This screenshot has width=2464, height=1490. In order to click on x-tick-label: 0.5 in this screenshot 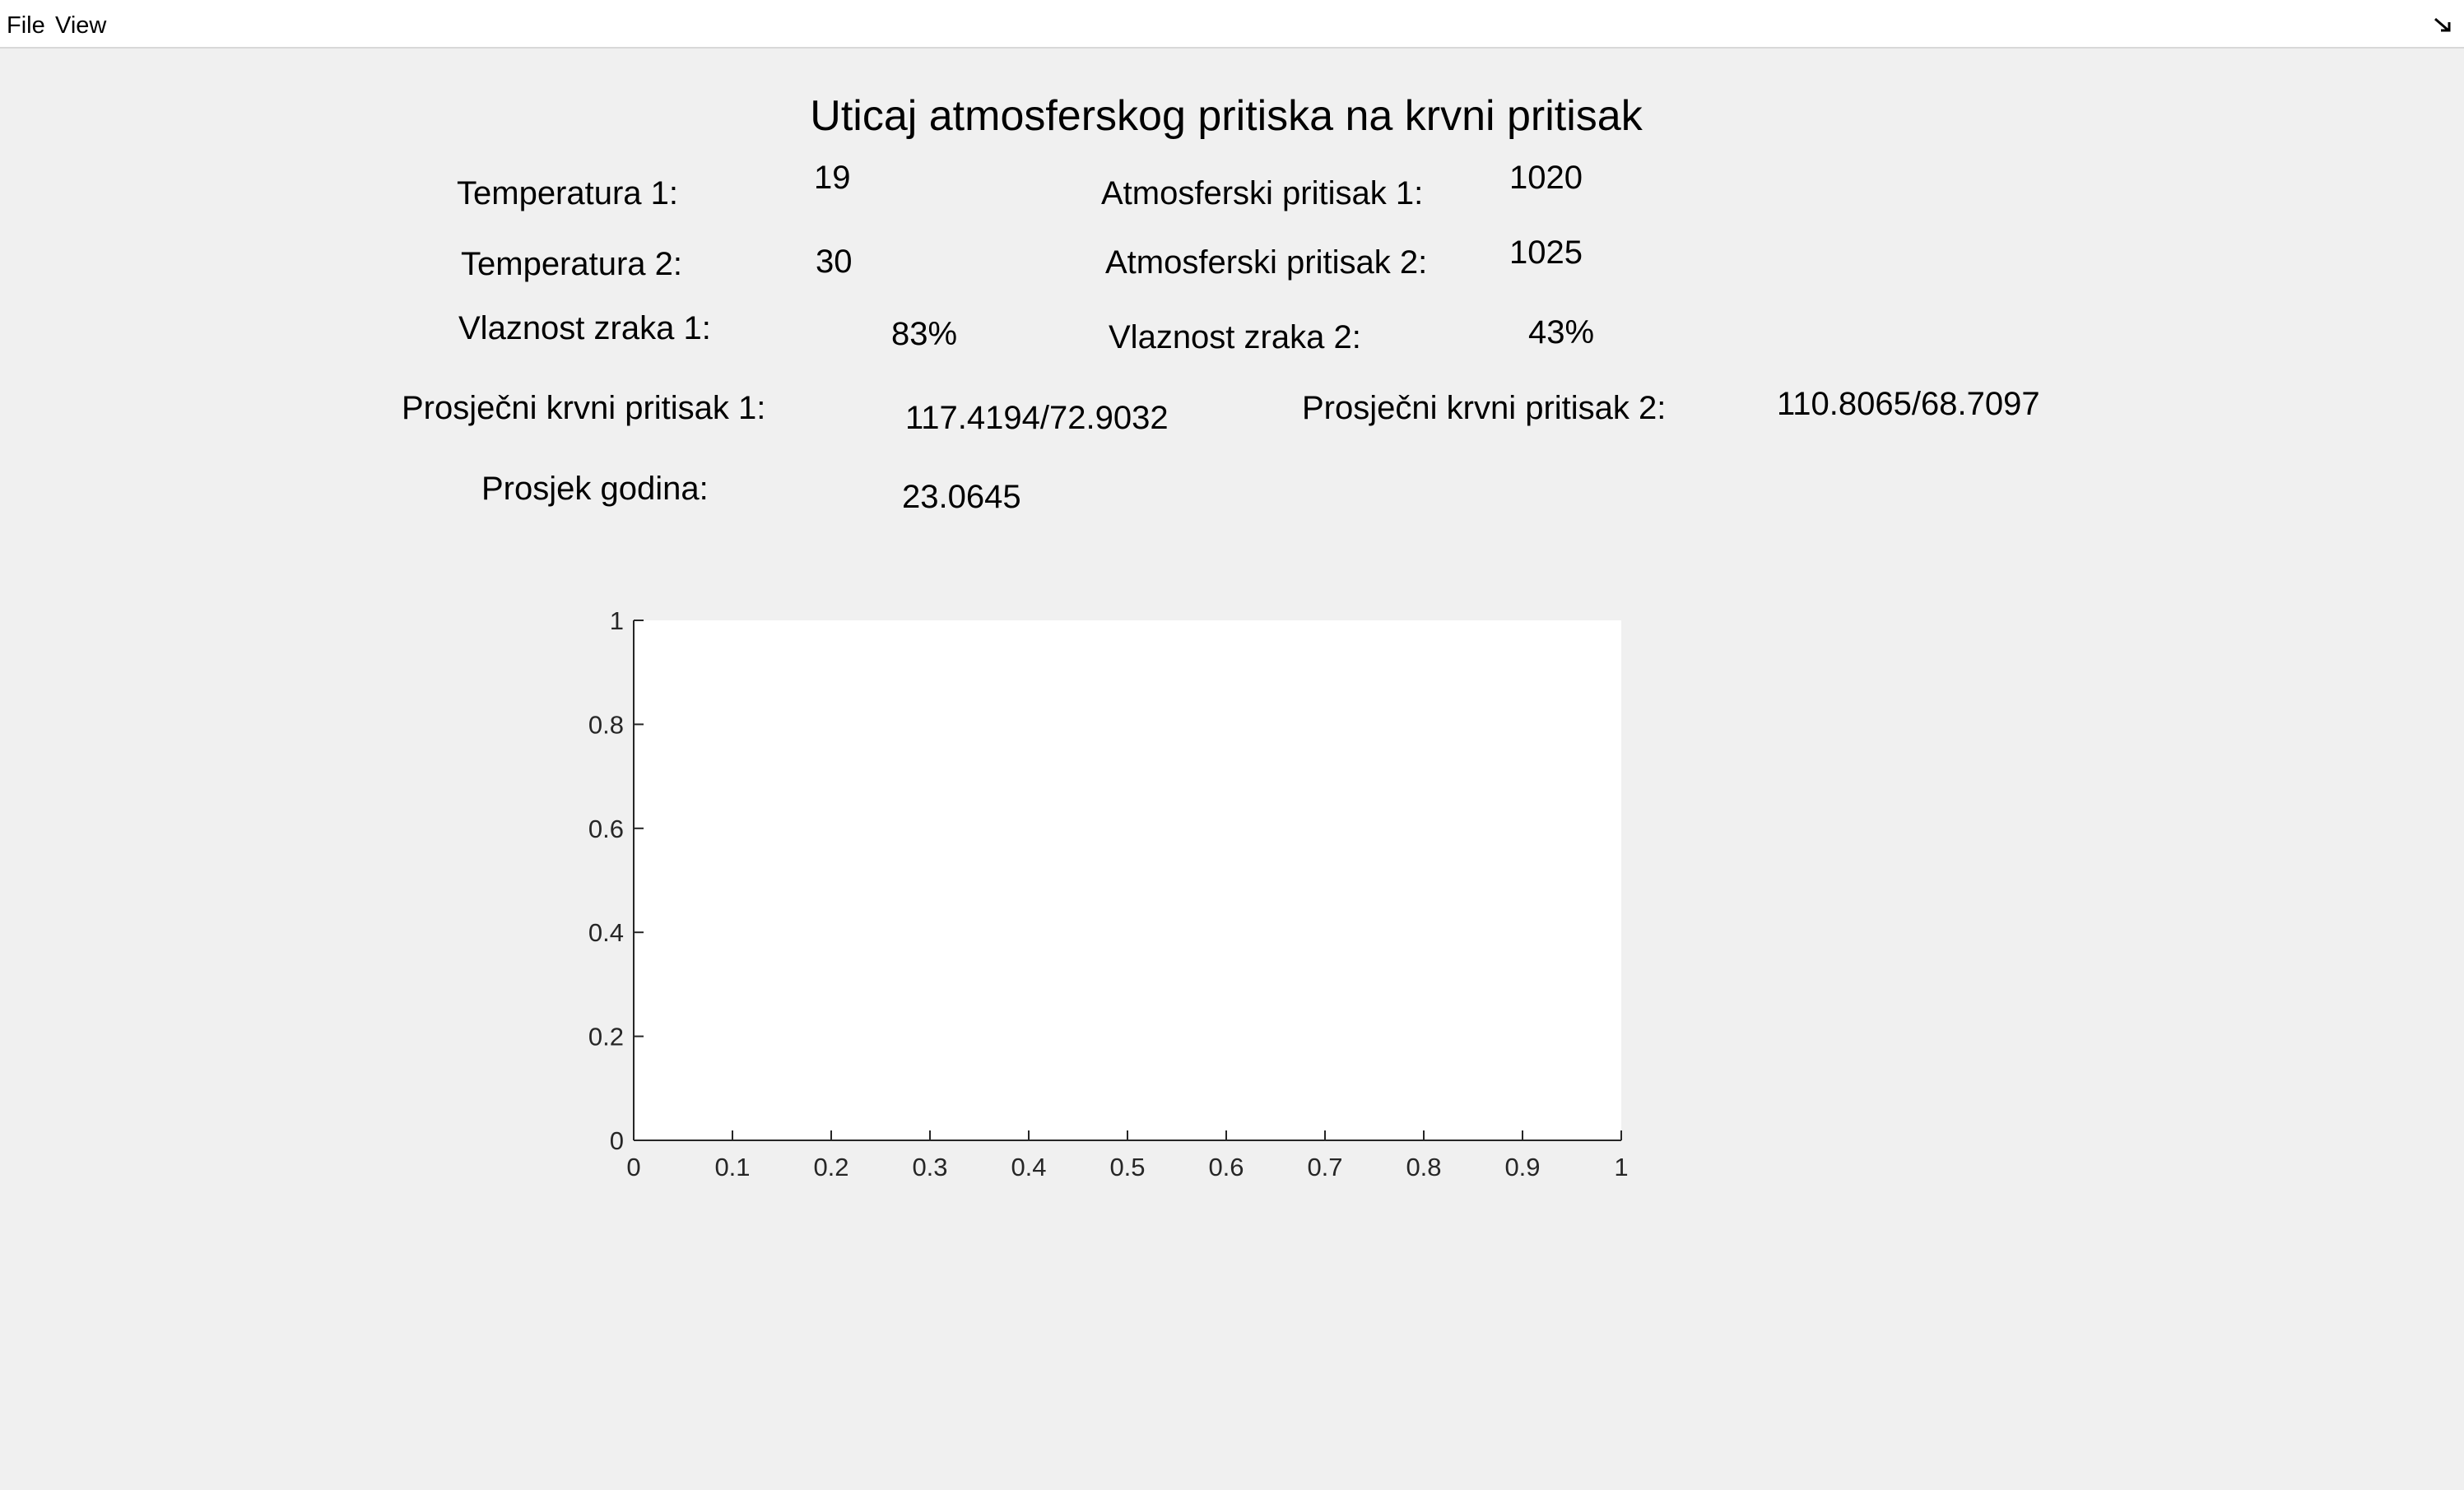, I will do `click(1127, 1167)`.